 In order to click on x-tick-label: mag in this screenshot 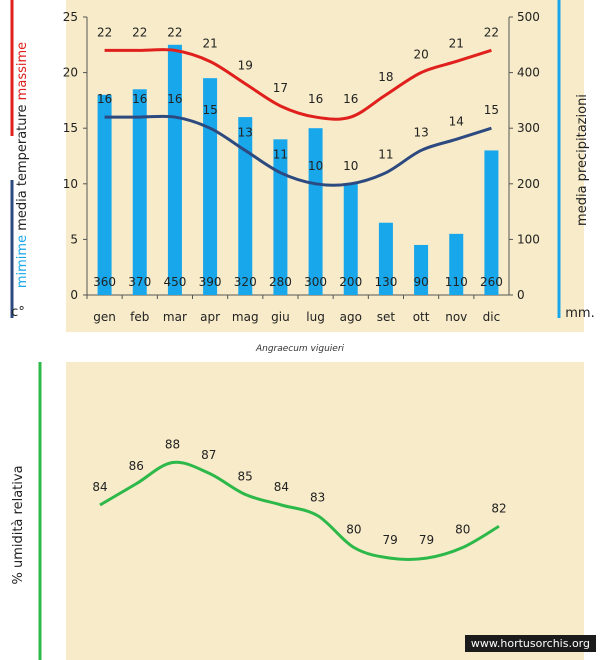, I will do `click(245, 317)`.